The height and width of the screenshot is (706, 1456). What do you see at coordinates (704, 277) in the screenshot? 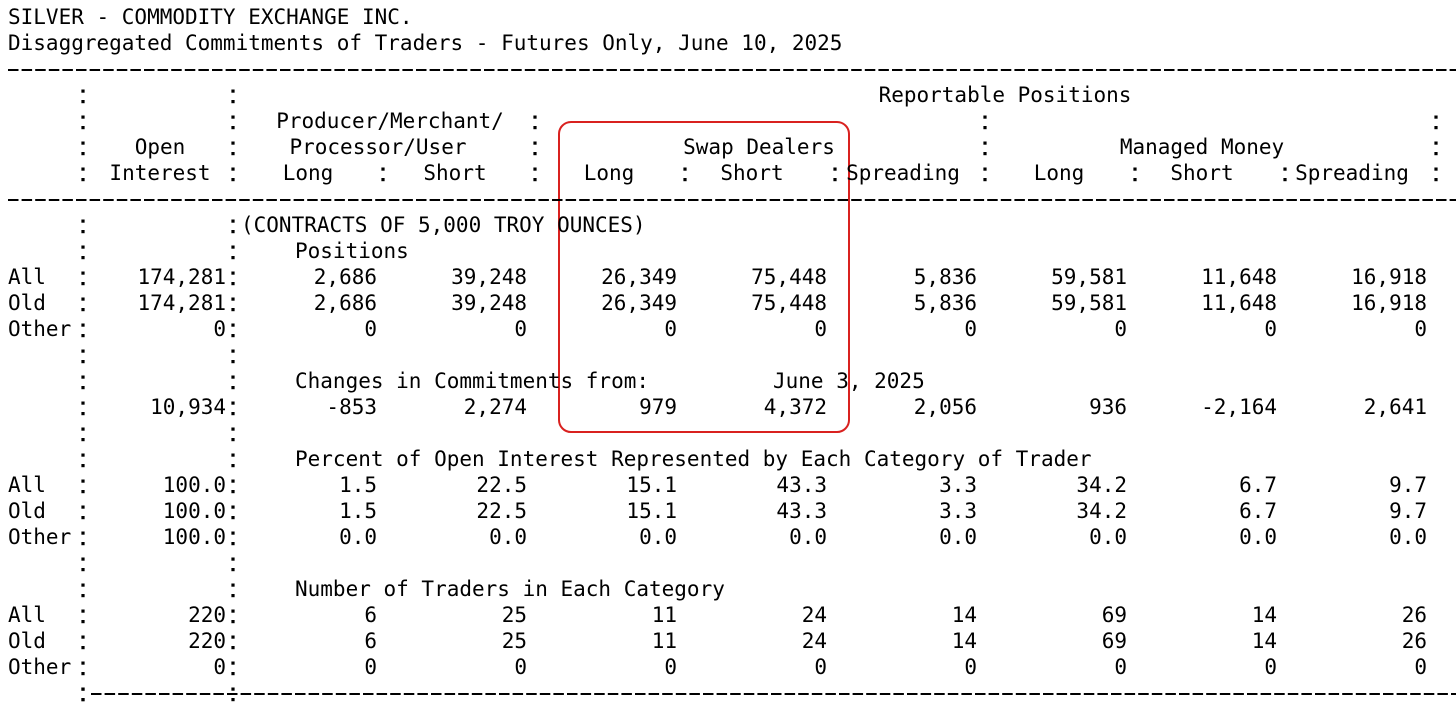
I see `highlight-box` at bounding box center [704, 277].